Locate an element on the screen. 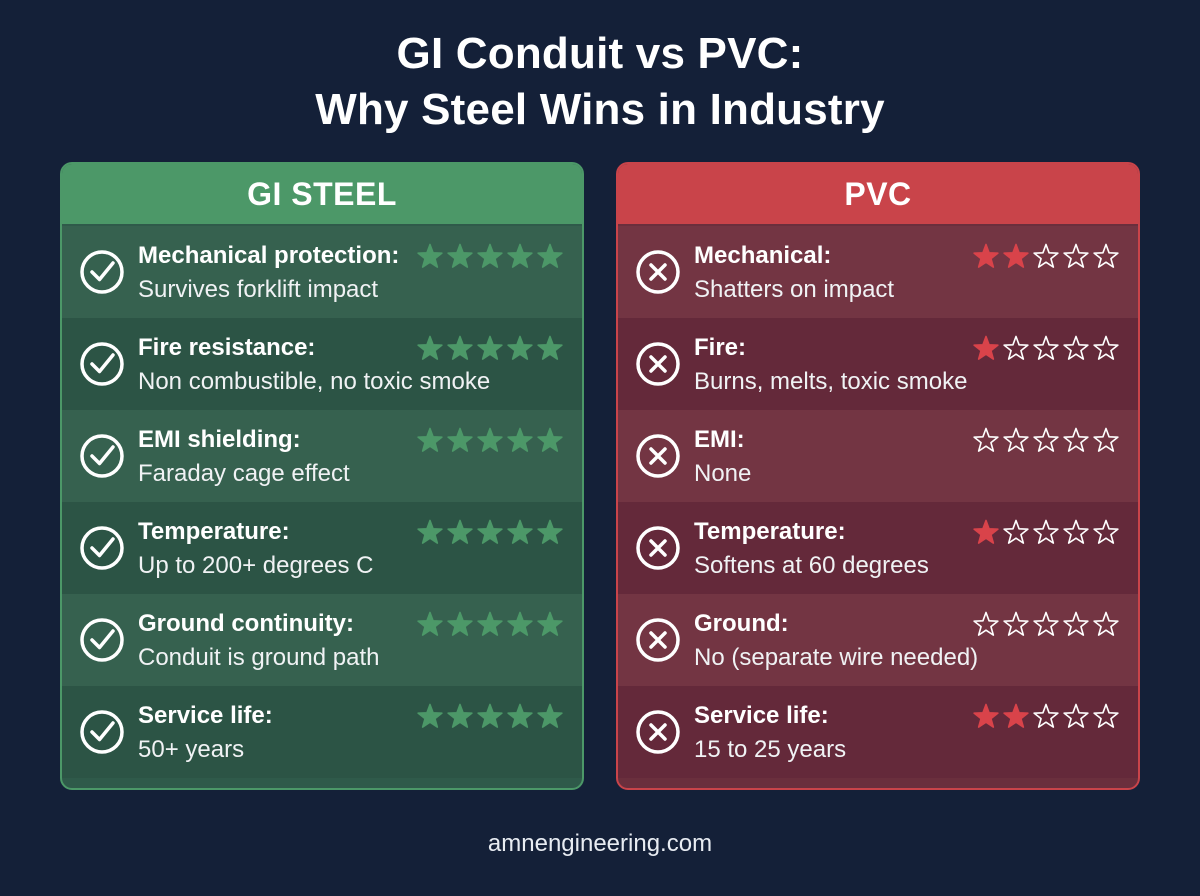  panel-header-pvc: PVC is located at coordinates (878, 194).